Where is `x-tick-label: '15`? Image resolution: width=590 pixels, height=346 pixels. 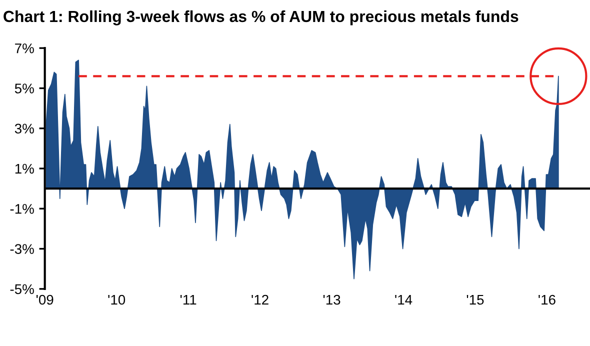 x-tick-label: '15 is located at coordinates (475, 299).